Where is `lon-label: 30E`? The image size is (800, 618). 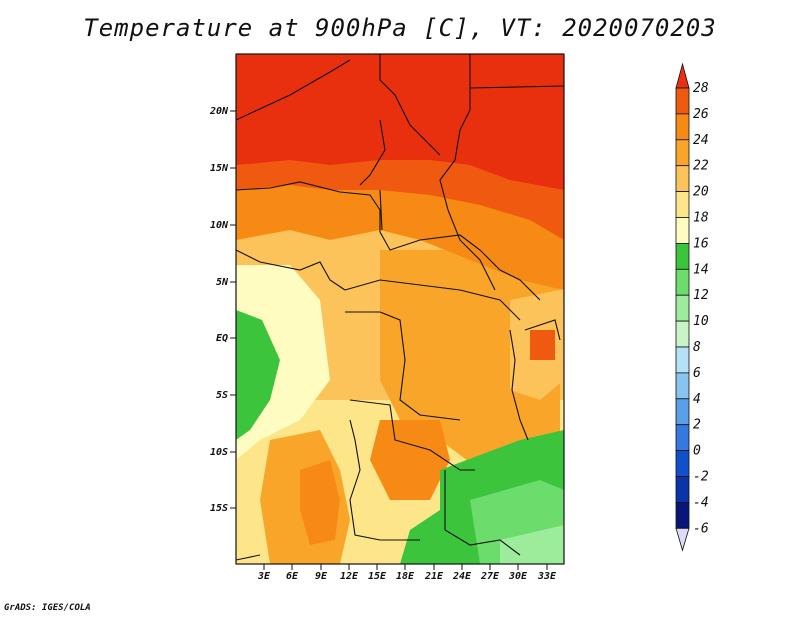 lon-label: 30E is located at coordinates (518, 576).